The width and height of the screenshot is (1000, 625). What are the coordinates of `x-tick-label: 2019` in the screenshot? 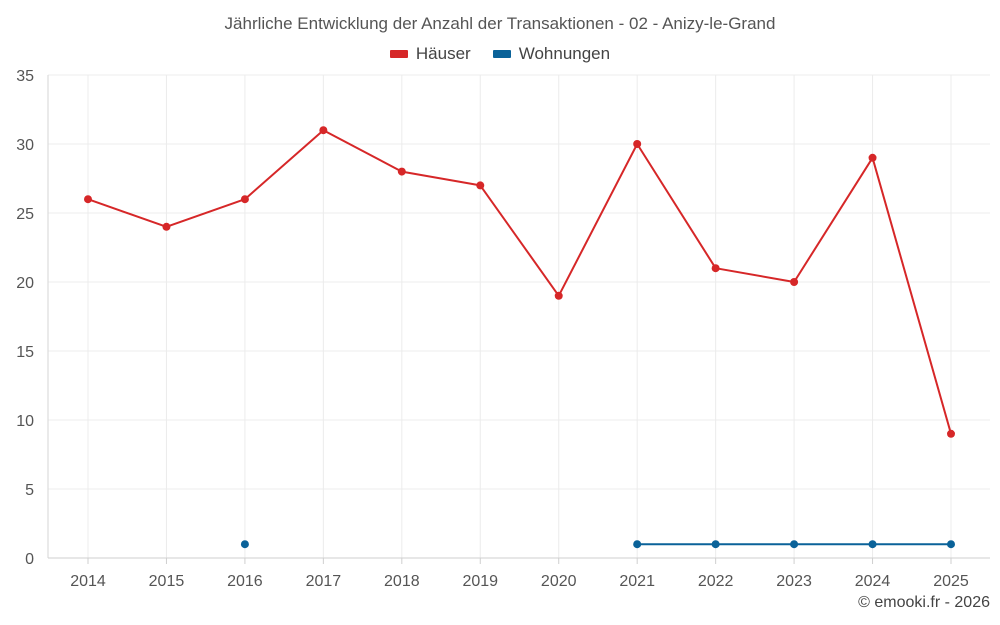 It's located at (480, 581).